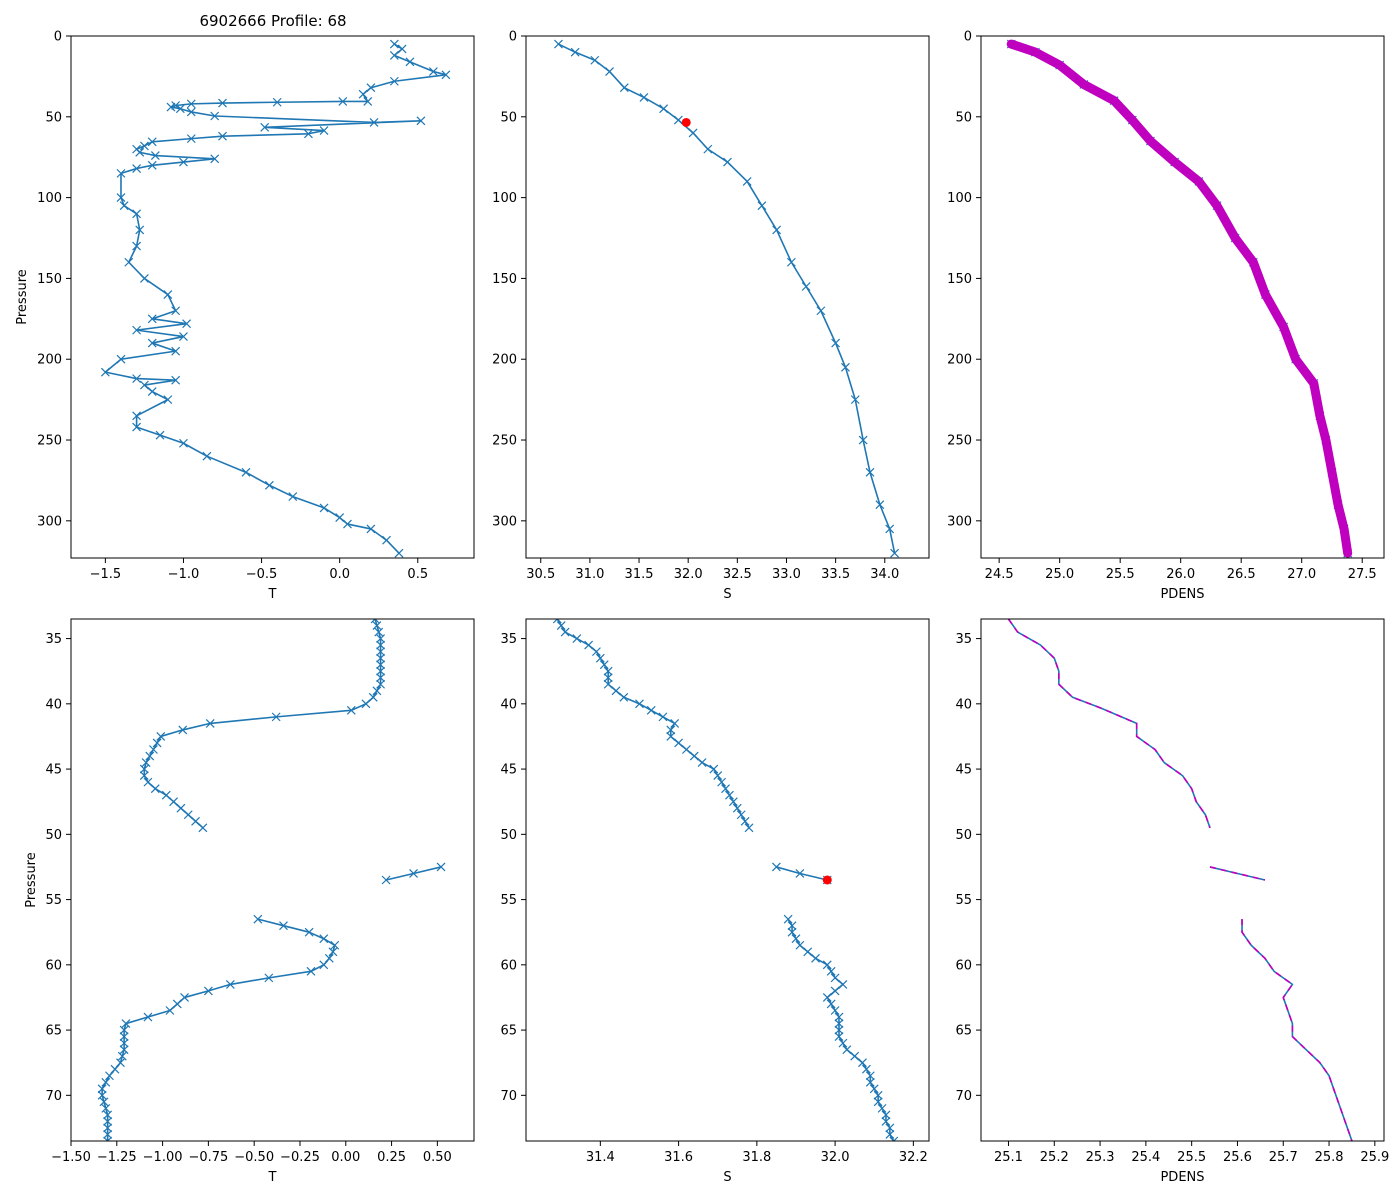 Image resolution: width=1400 pixels, height=1200 pixels. I want to click on x-axis-label-S-zoom: S, so click(727, 1177).